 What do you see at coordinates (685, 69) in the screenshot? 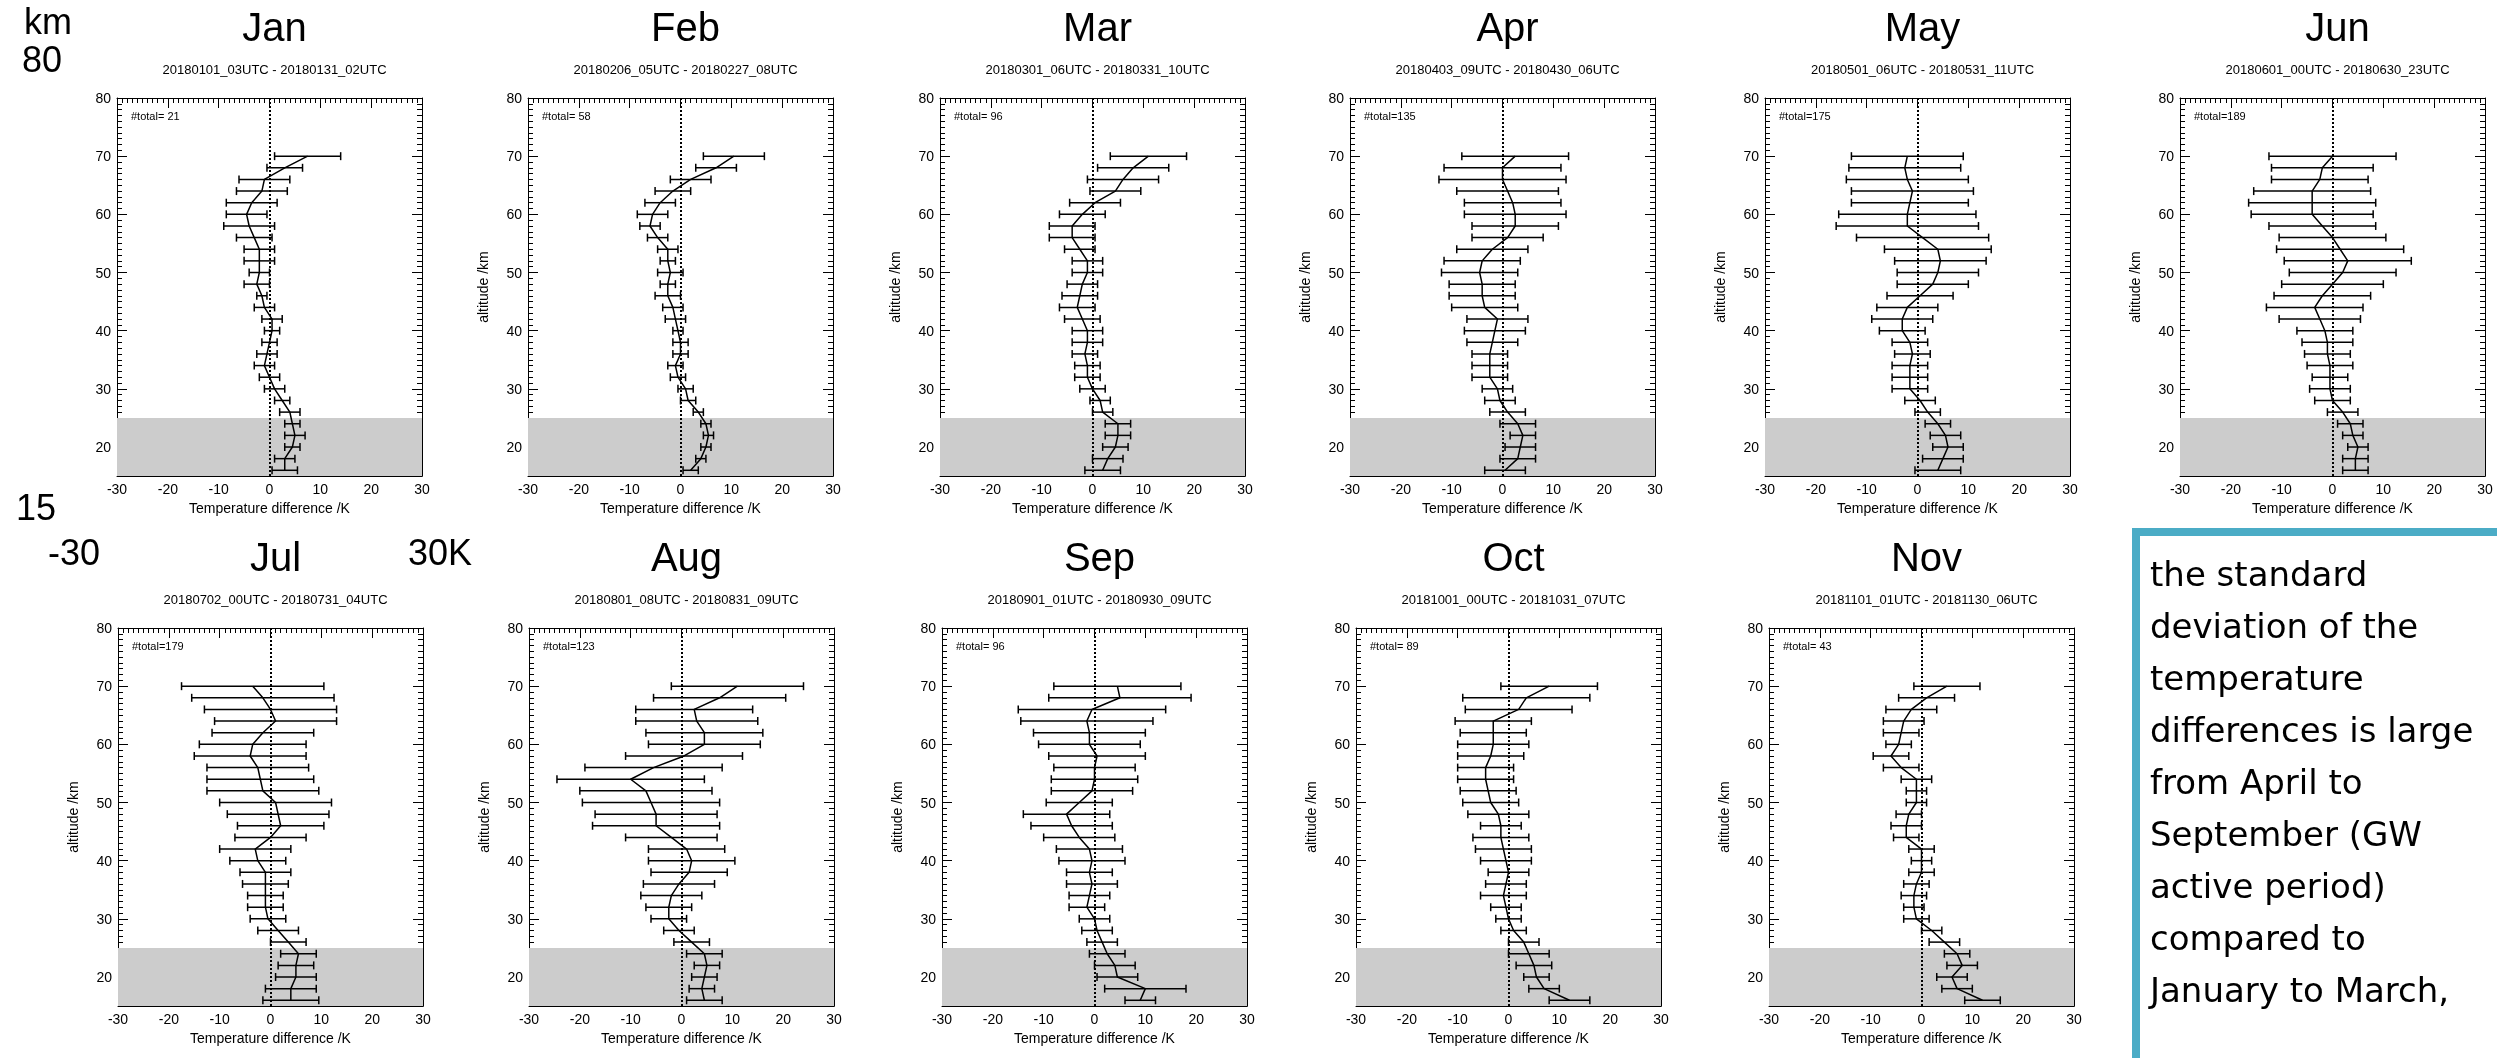
I see `chart-subtitle: 20180206_05UTC - 20180227_08UTC` at bounding box center [685, 69].